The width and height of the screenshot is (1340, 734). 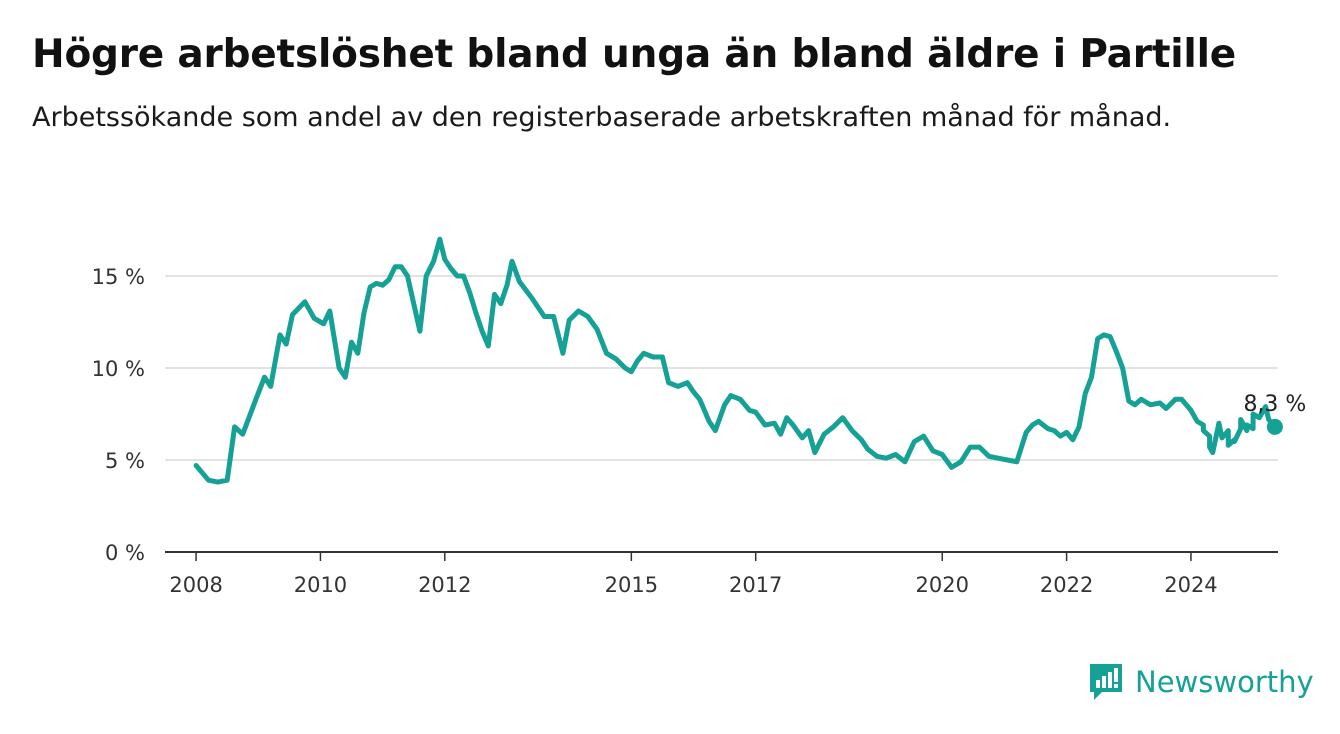 What do you see at coordinates (125, 553) in the screenshot?
I see `y-tick-label: 0 %` at bounding box center [125, 553].